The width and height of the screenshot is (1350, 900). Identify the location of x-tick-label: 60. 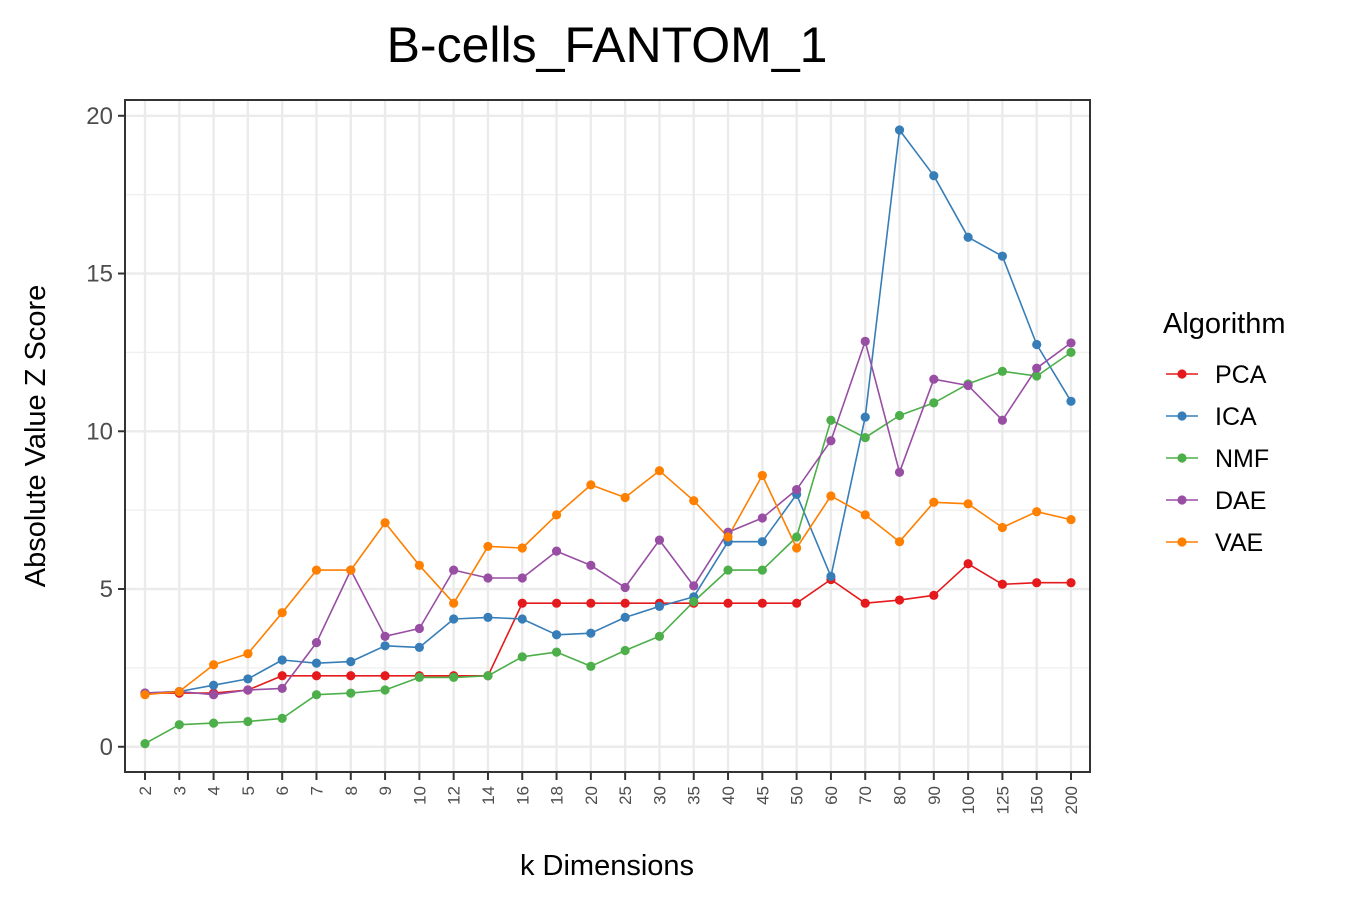
(831, 795).